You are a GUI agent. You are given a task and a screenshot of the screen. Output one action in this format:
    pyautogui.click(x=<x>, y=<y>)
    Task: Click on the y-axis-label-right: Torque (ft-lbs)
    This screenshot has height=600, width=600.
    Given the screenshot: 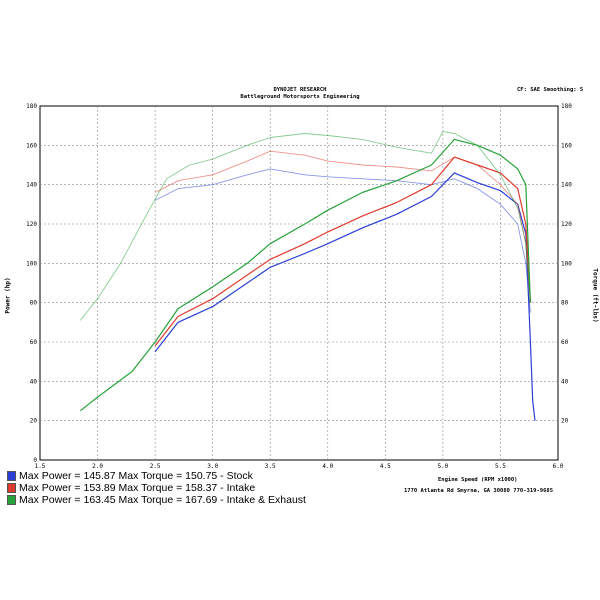 What is the action you would take?
    pyautogui.click(x=595, y=295)
    